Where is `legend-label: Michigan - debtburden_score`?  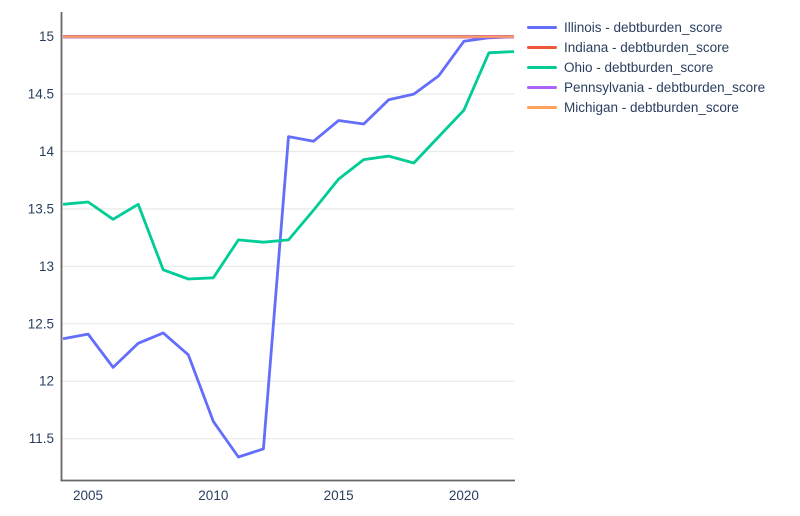 legend-label: Michigan - debtburden_score is located at coordinates (651, 107).